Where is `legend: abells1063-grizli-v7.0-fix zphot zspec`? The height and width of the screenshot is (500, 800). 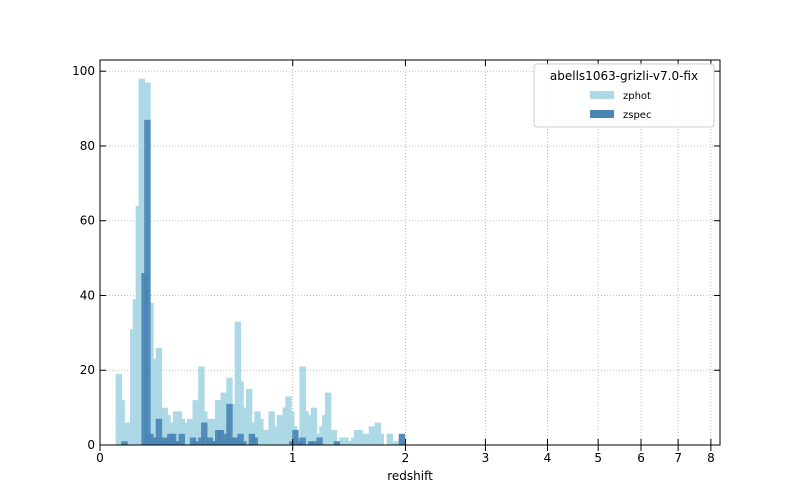
legend: abells1063-grizli-v7.0-fix zphot zspec is located at coordinates (624, 95).